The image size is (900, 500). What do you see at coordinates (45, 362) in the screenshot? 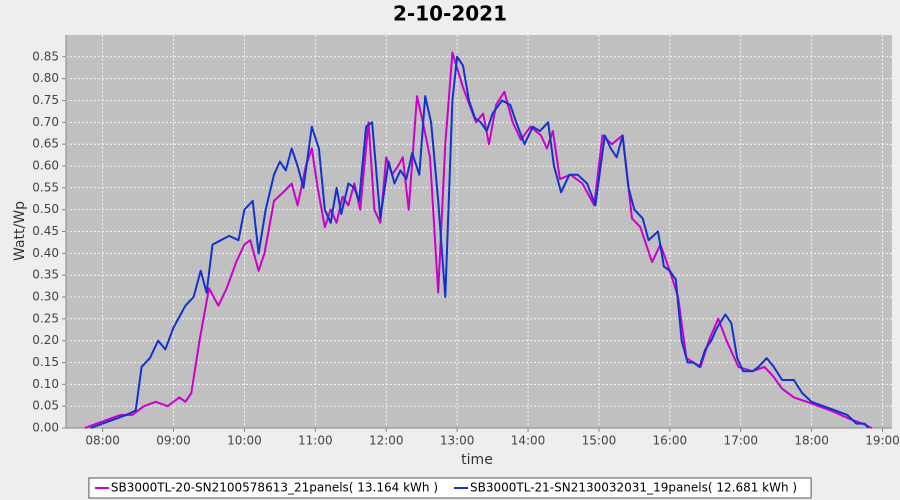
I see `y-tick-label: 0.15` at bounding box center [45, 362].